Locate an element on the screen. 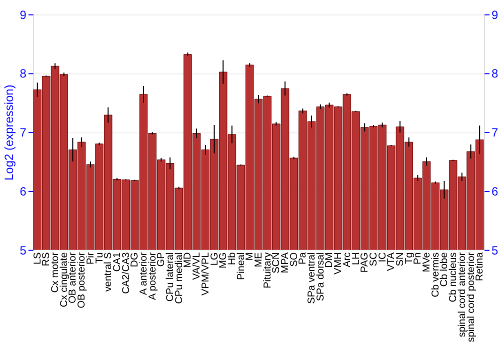 The width and height of the screenshot is (500, 350). y2-tick-label: 5 is located at coordinates (495, 250).